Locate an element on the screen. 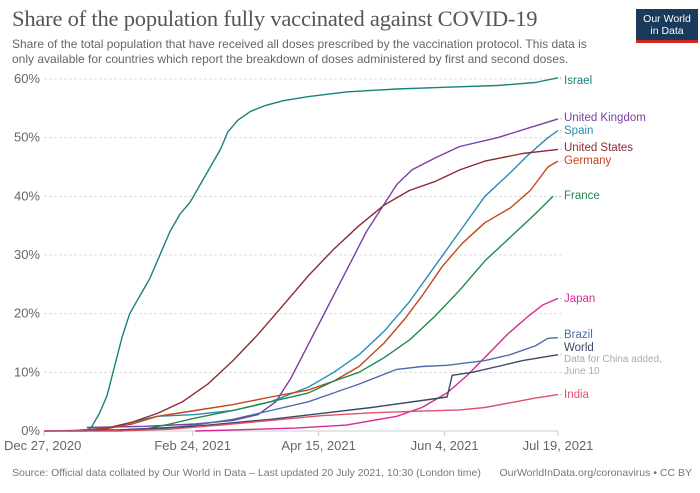 This screenshot has height=493, width=700. series-label-brazil: Brazil is located at coordinates (578, 335).